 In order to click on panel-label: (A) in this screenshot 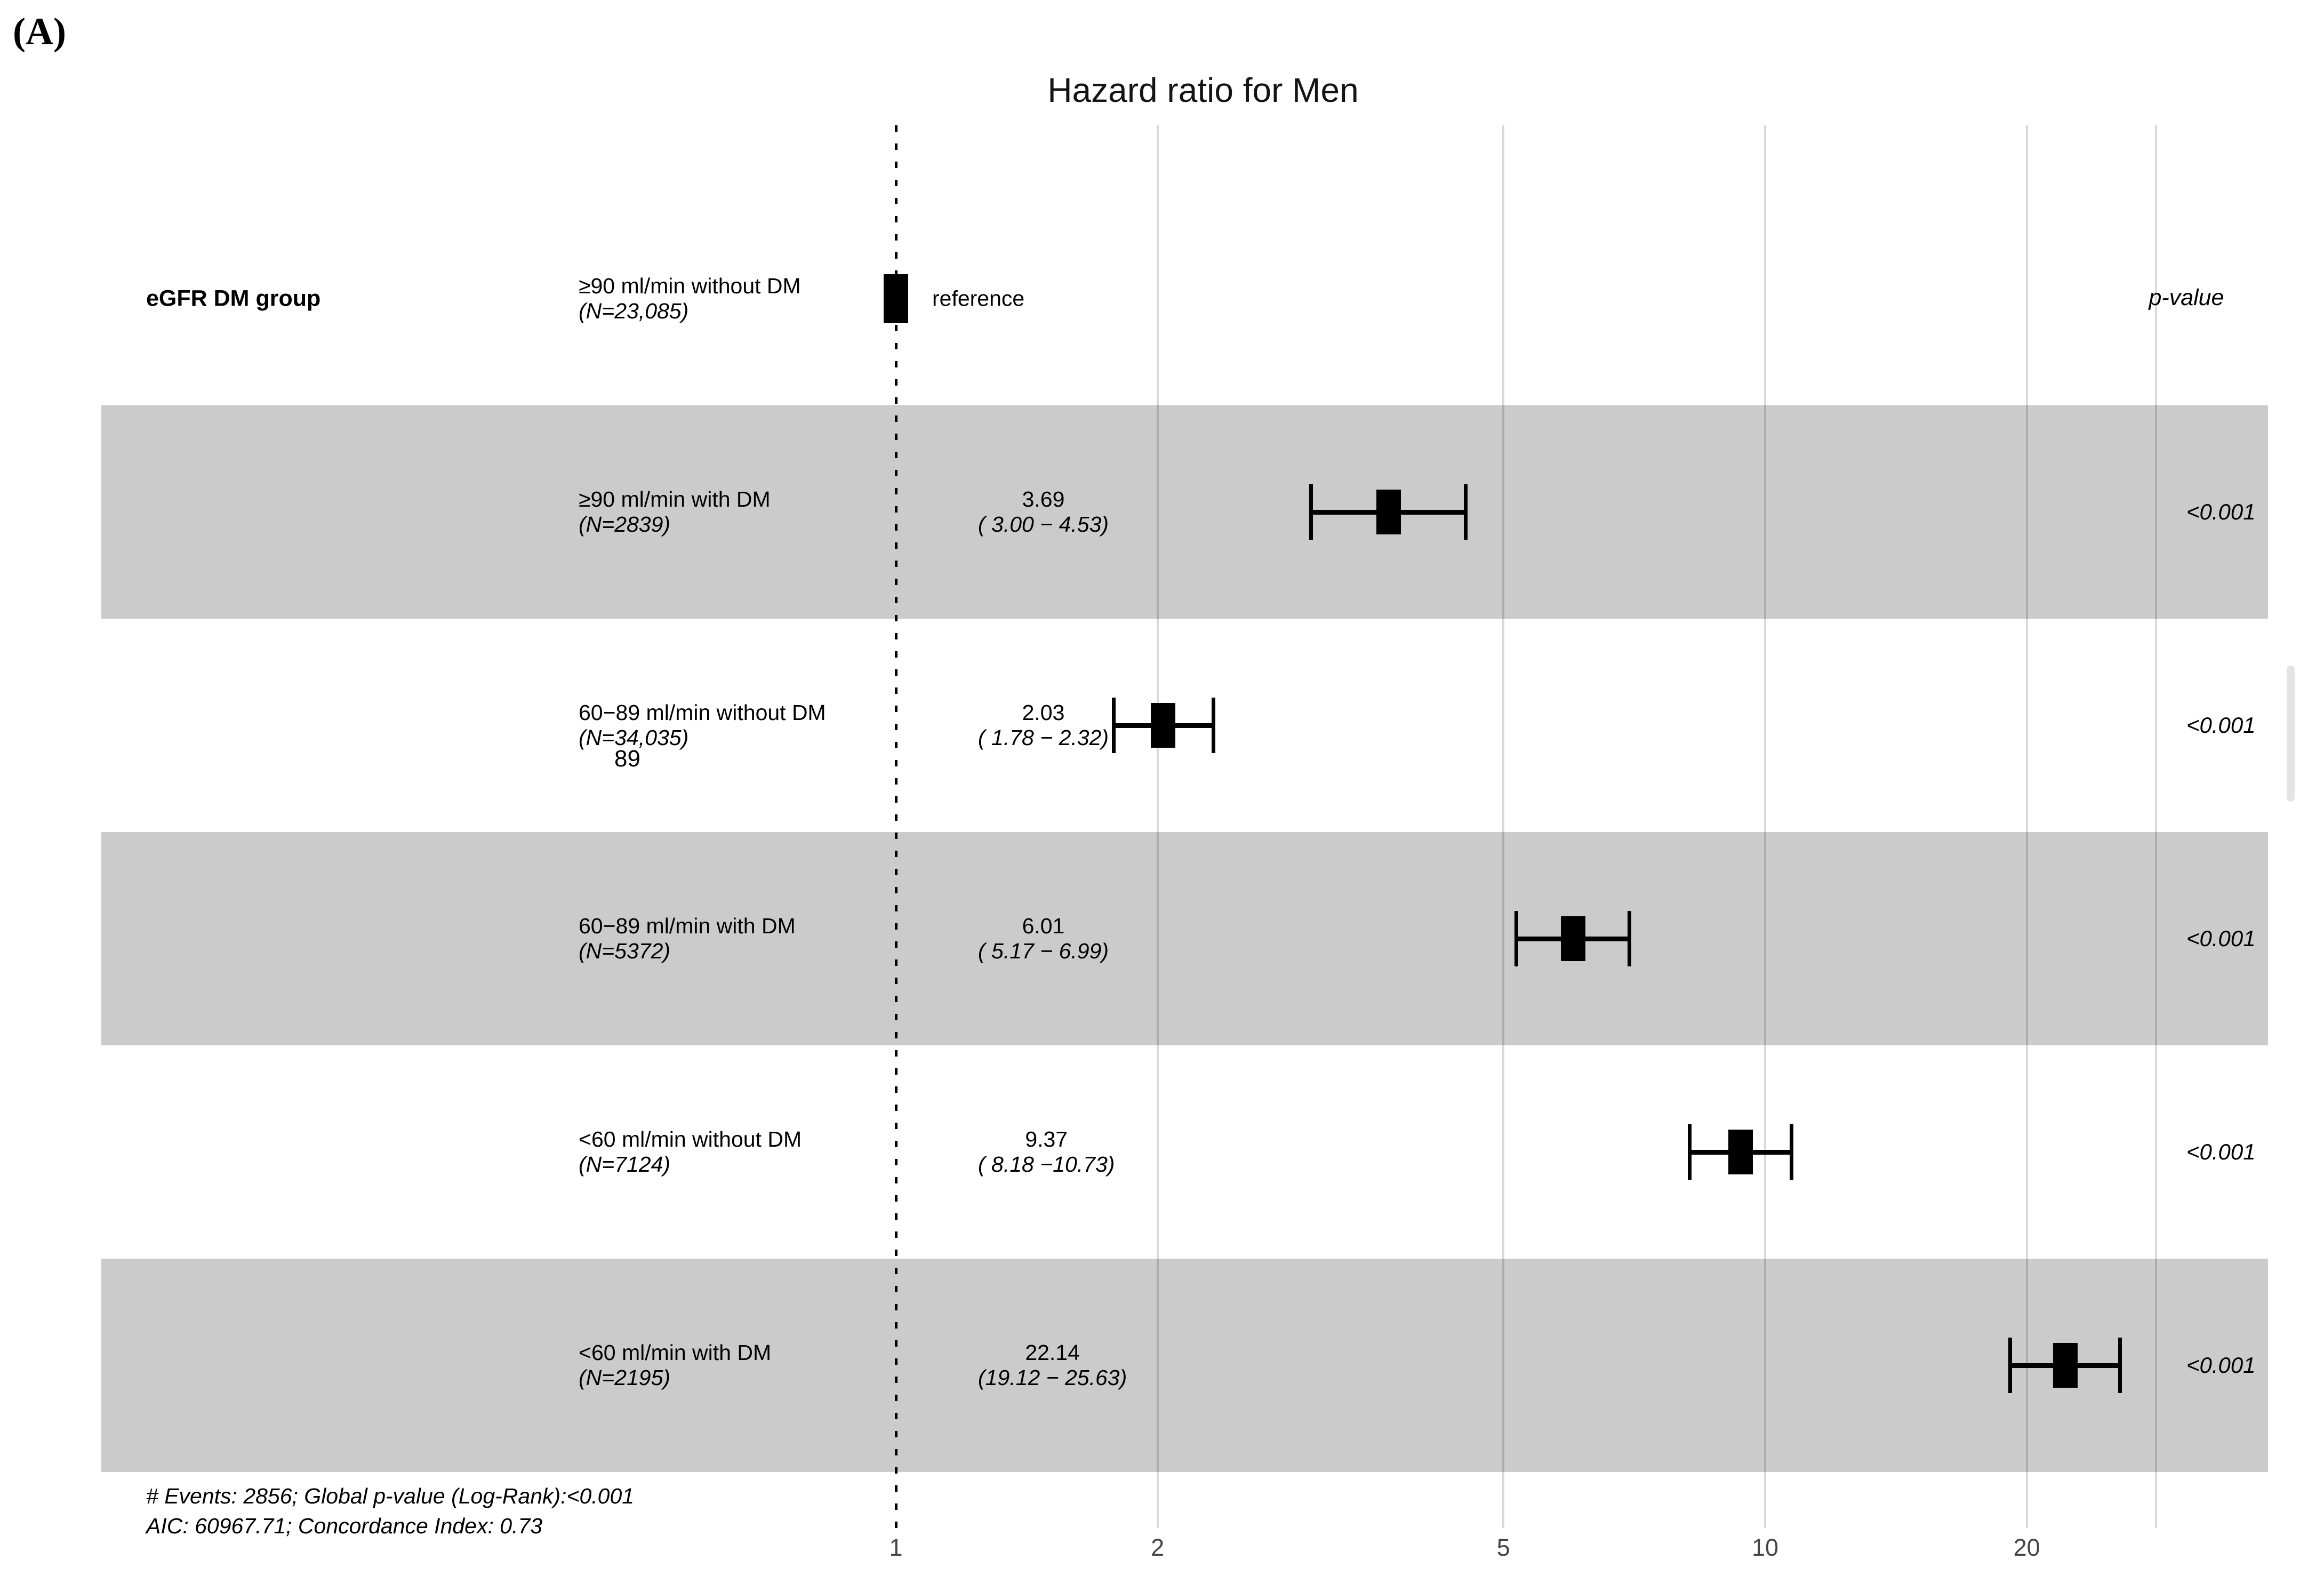, I will do `click(39, 31)`.